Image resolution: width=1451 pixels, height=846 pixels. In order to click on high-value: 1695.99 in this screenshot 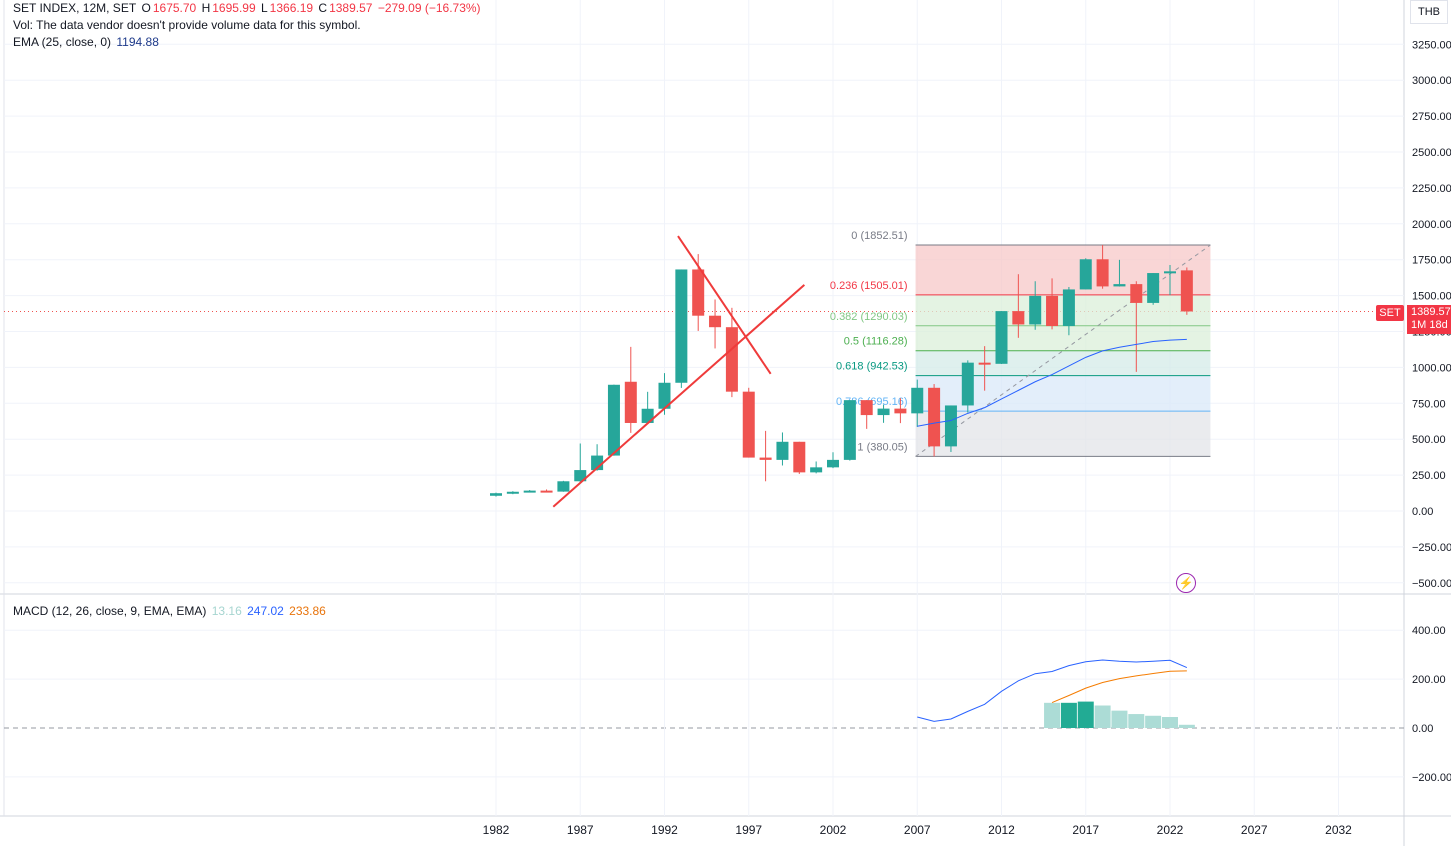, I will do `click(234, 8)`.